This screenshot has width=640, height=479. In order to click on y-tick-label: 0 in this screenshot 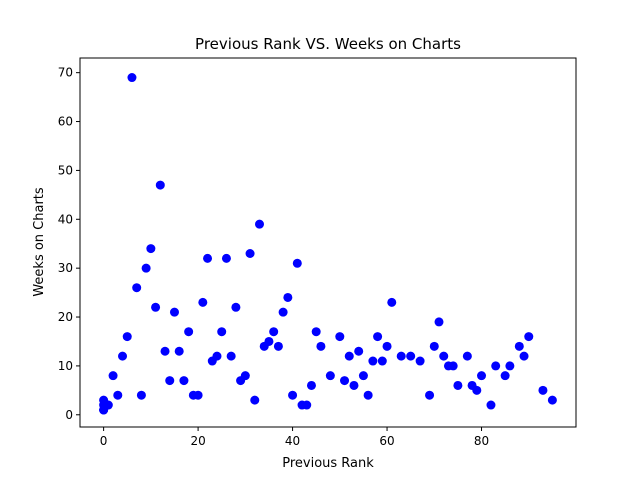, I will do `click(69, 415)`.